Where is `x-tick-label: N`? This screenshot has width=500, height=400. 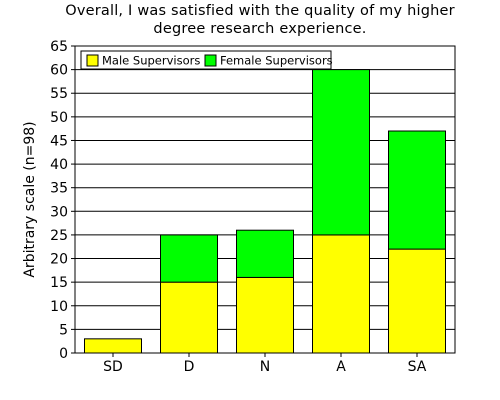 x-tick-label: N is located at coordinates (265, 367).